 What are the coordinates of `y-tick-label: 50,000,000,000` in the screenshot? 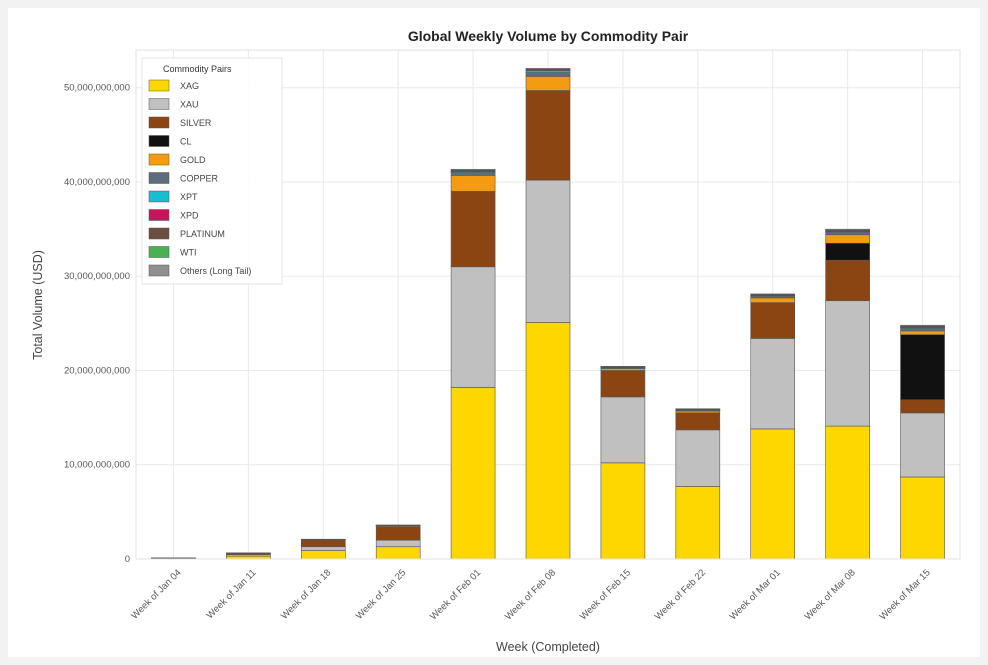 It's located at (97, 88).